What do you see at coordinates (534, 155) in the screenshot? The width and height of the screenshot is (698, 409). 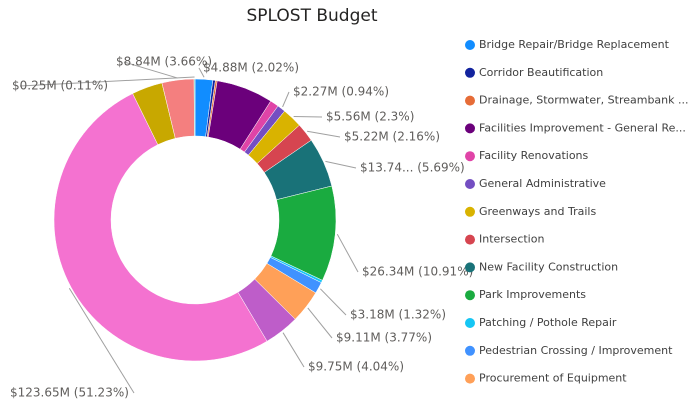 I see `legend-label: Facility Renovations` at bounding box center [534, 155].